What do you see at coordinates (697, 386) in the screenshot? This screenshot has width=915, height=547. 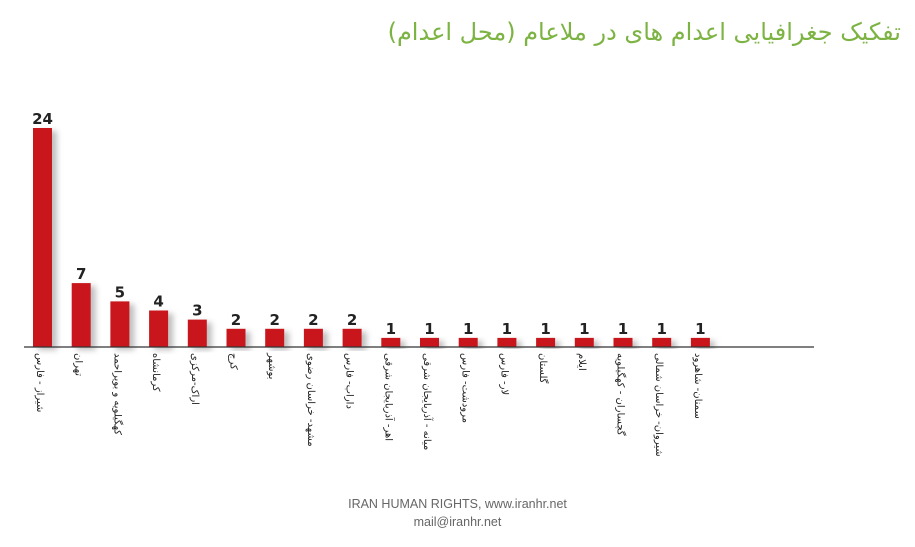 I see `category-label: سمنان- شاهرود` at bounding box center [697, 386].